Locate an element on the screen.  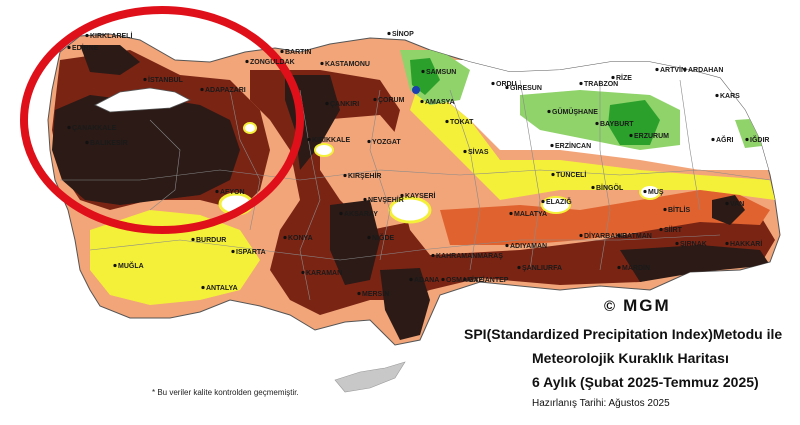
region-wet-samsun-core is located at coordinates (425, 76).